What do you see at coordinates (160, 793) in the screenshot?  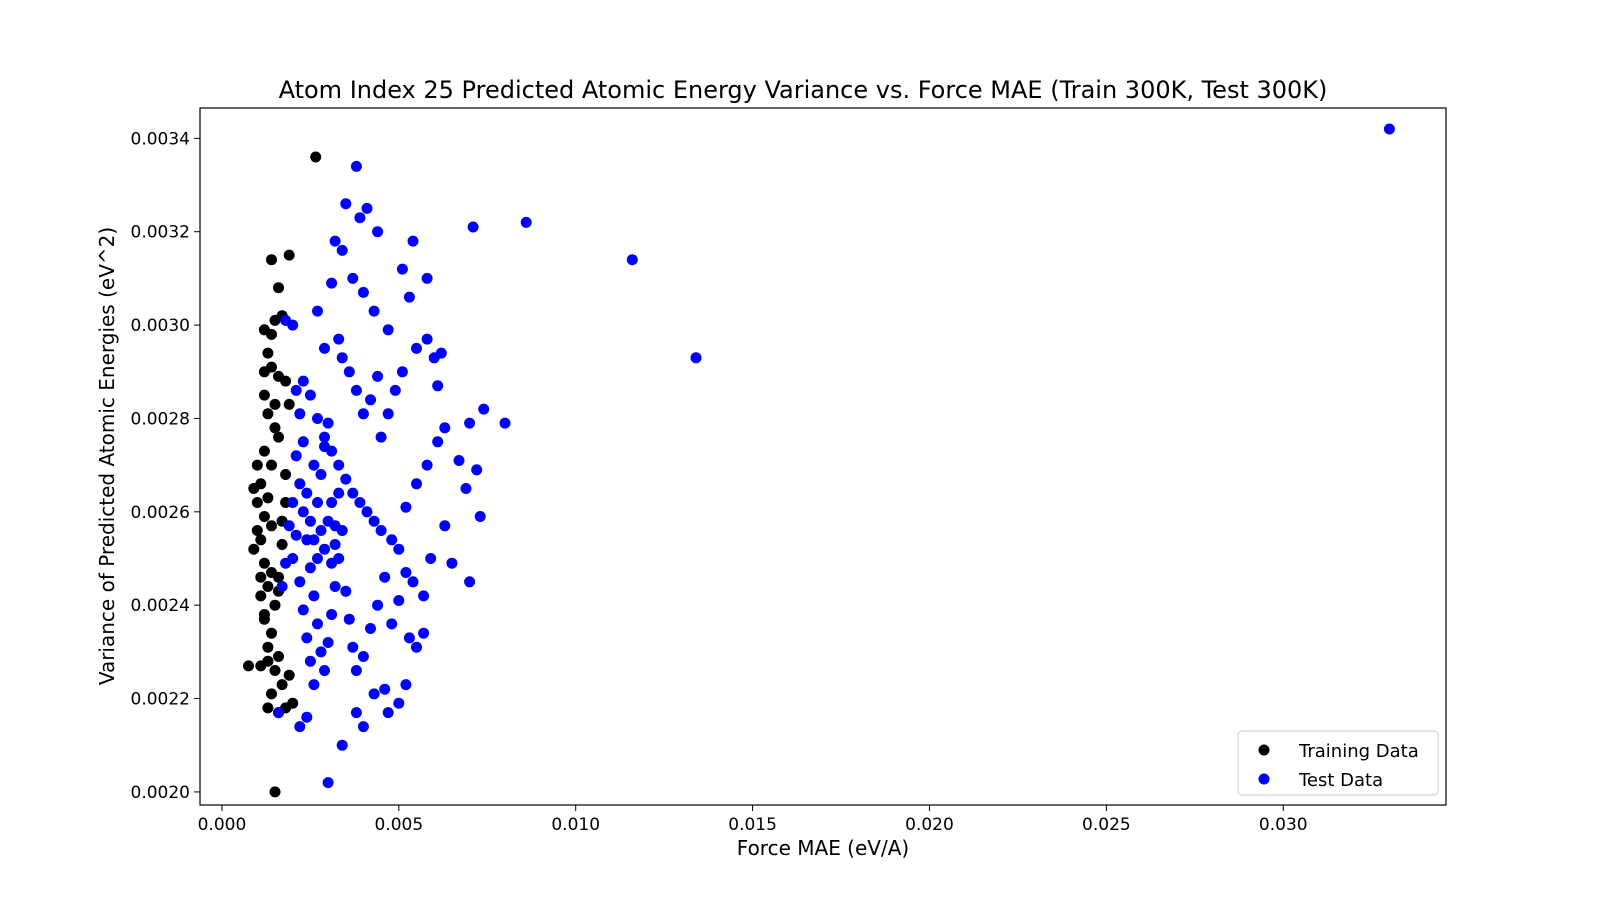 I see `y-tick-label: 0.0020` at bounding box center [160, 793].